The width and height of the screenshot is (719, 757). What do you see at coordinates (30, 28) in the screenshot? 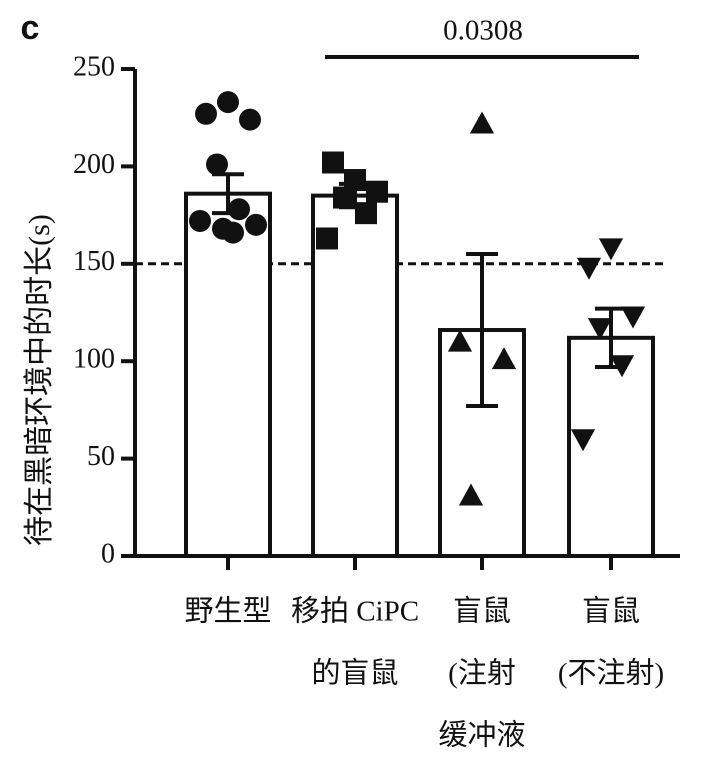
I see `panel-label: c` at bounding box center [30, 28].